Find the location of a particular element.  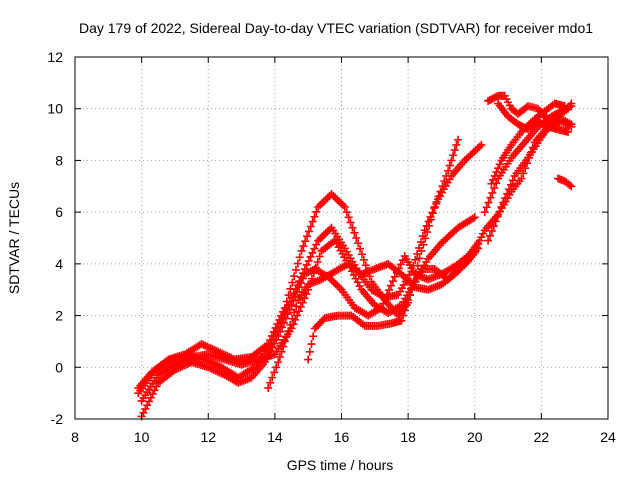

x-tick-label: 10 is located at coordinates (142, 437).